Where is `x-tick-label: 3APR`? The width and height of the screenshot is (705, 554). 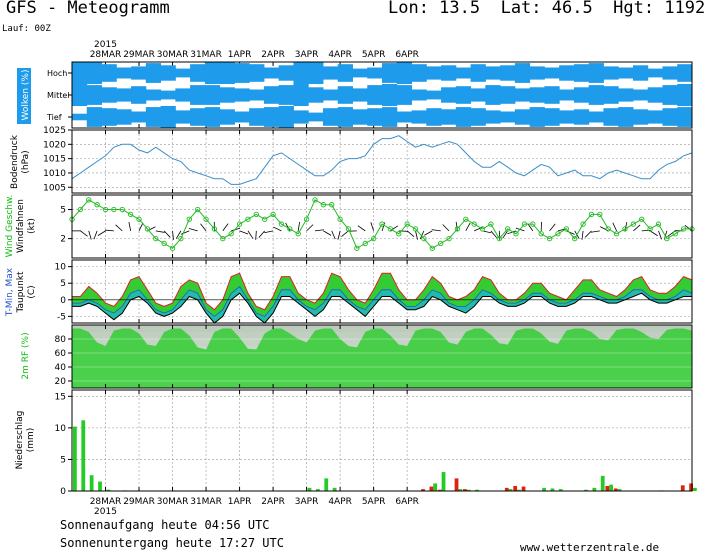
x-tick-label: 3APR is located at coordinates (307, 502).